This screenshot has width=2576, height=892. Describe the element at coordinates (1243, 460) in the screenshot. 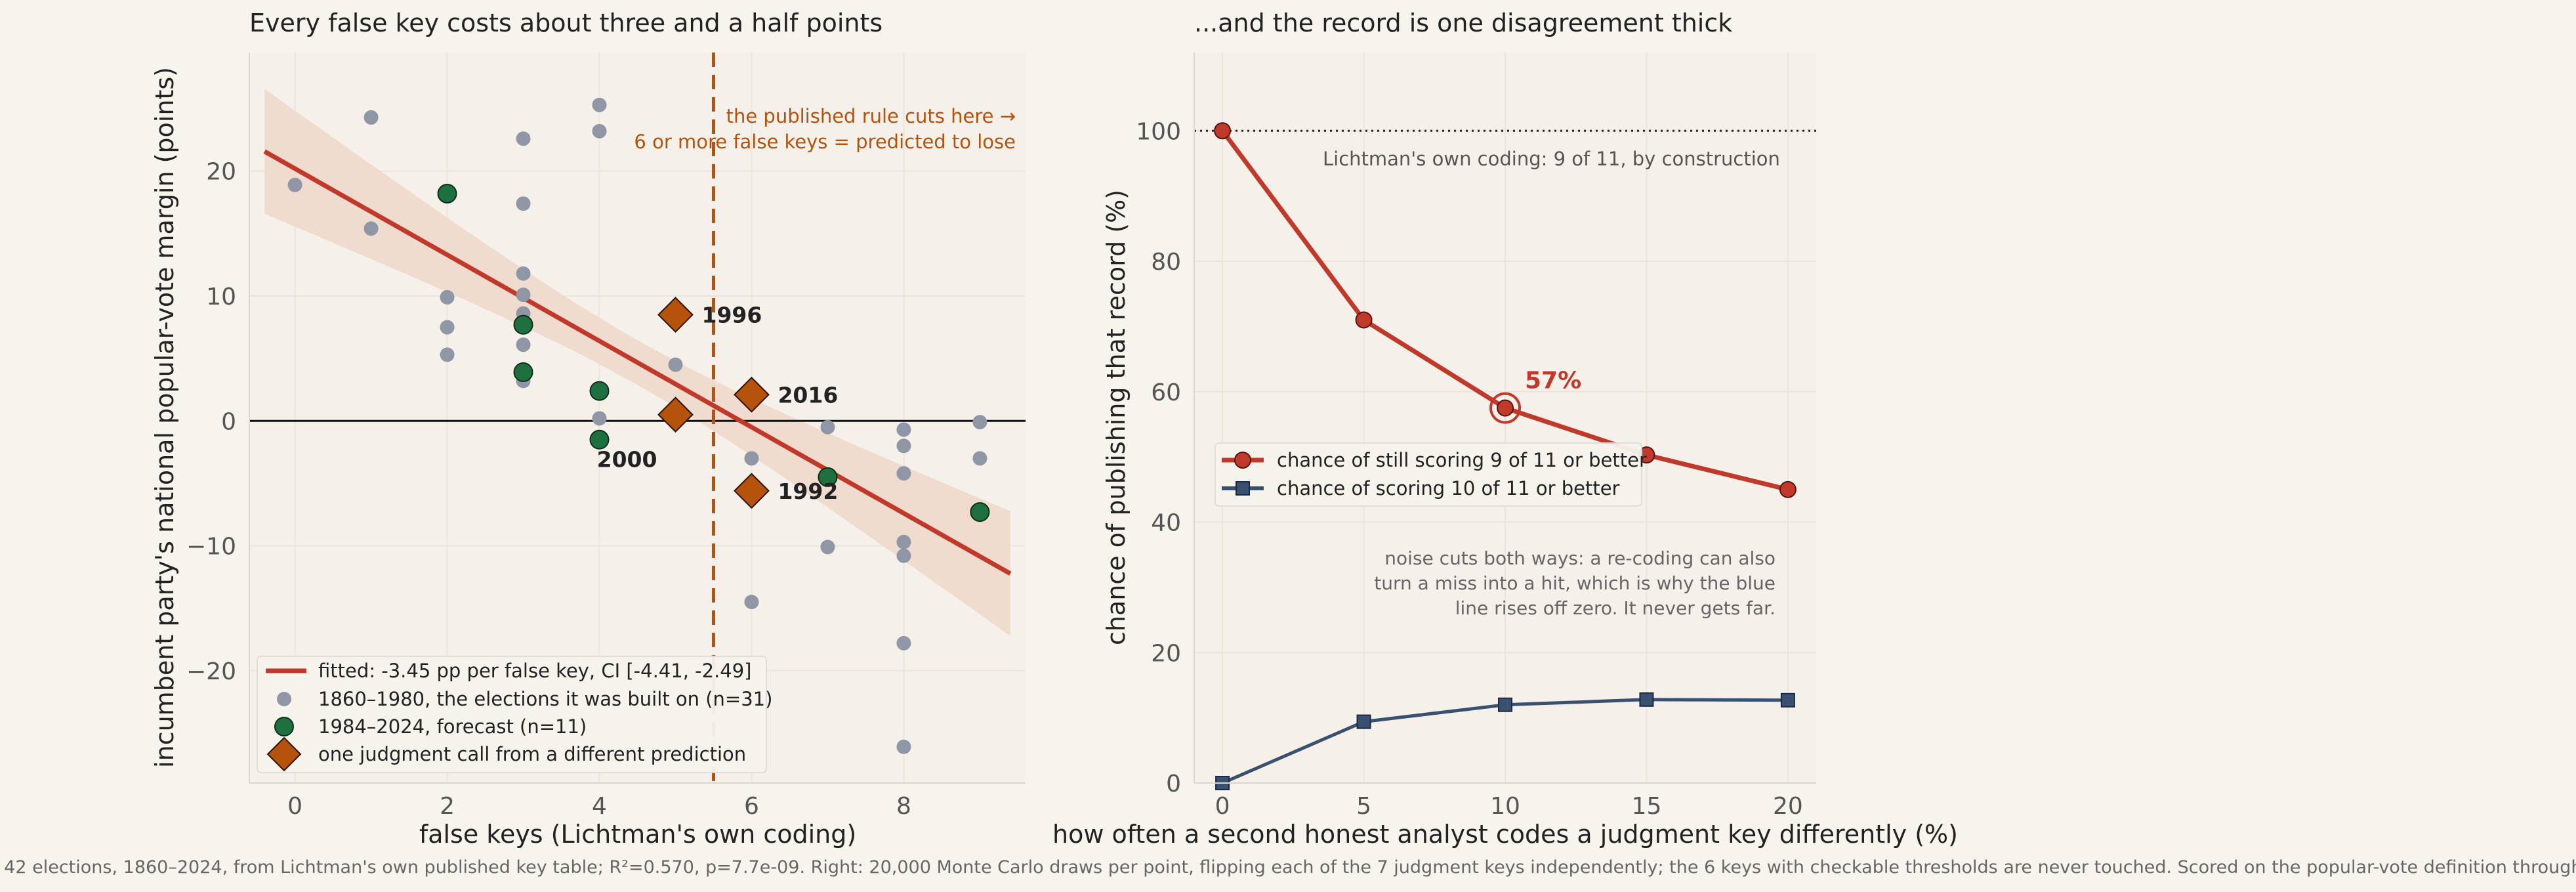

I see `legend-still-9-swatch-marker` at that location.